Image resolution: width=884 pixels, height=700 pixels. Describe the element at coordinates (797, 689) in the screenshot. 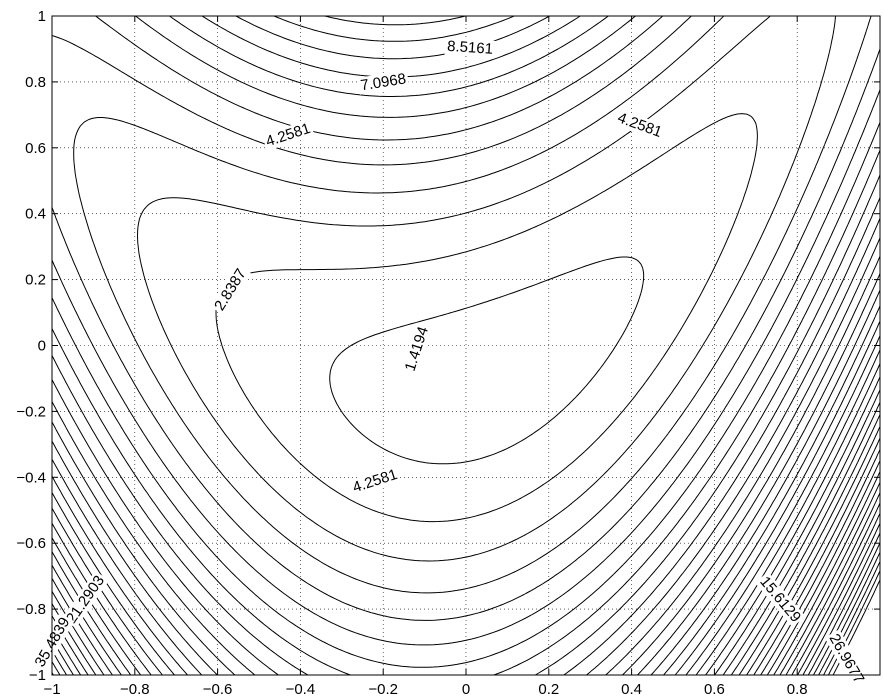

I see `x-tick-label-9: 0.8` at that location.